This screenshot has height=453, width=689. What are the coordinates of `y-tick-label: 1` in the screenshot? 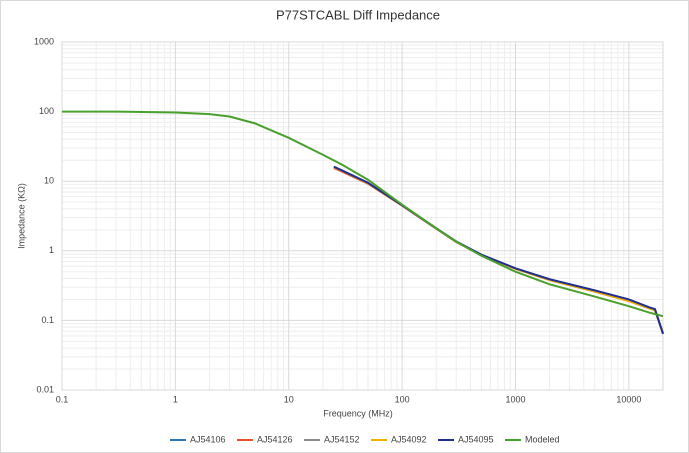 It's located at (51, 250).